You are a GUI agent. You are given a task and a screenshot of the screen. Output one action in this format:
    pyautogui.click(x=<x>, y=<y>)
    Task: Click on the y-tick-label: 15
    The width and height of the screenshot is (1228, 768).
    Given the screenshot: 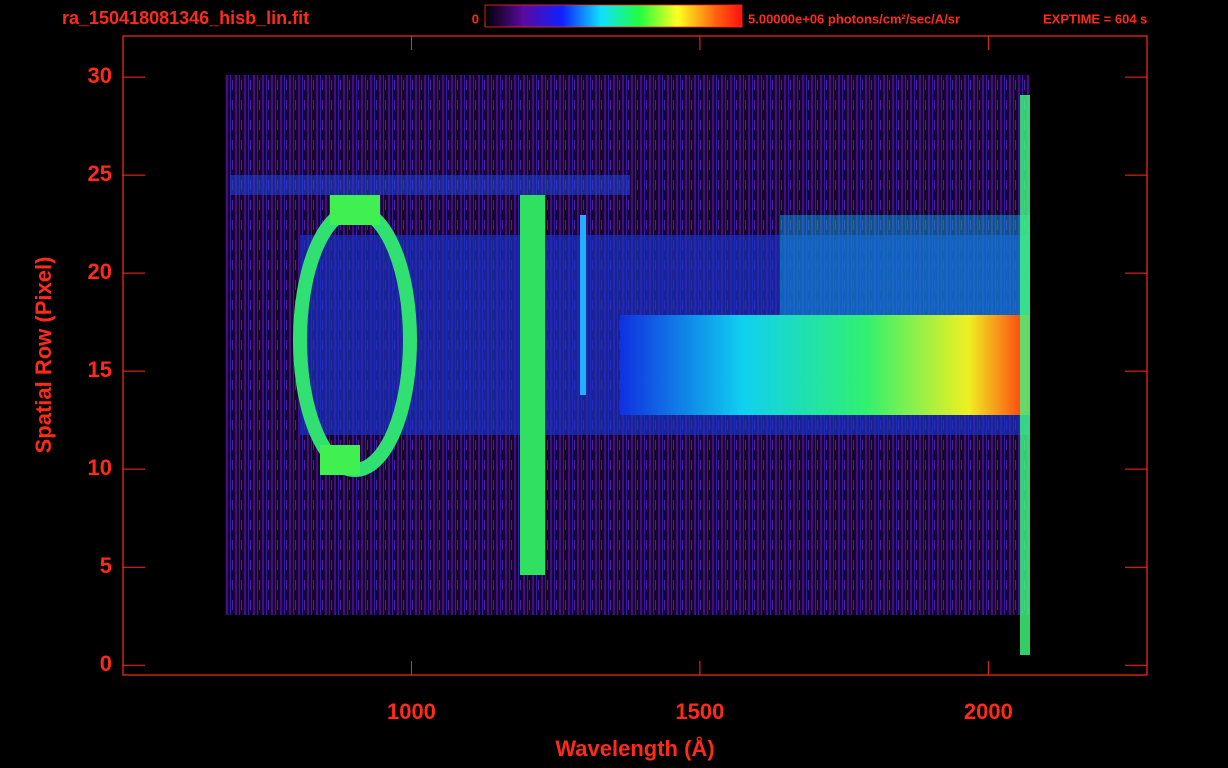 What is the action you would take?
    pyautogui.click(x=100, y=369)
    